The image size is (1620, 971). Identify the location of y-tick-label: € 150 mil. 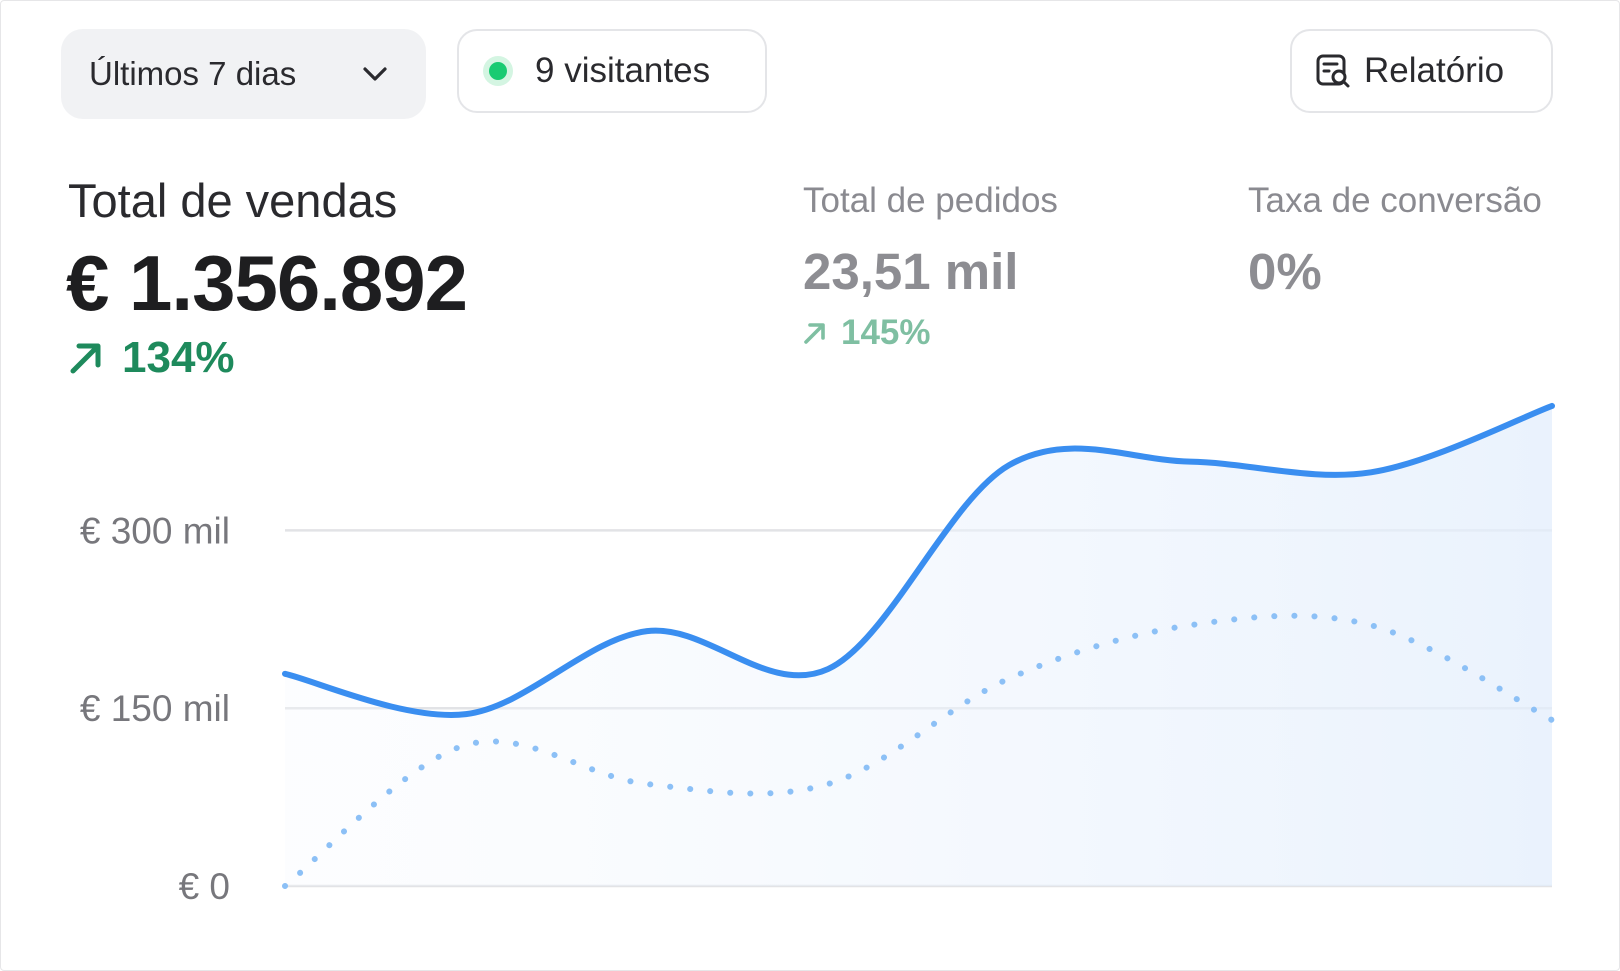
(155, 708).